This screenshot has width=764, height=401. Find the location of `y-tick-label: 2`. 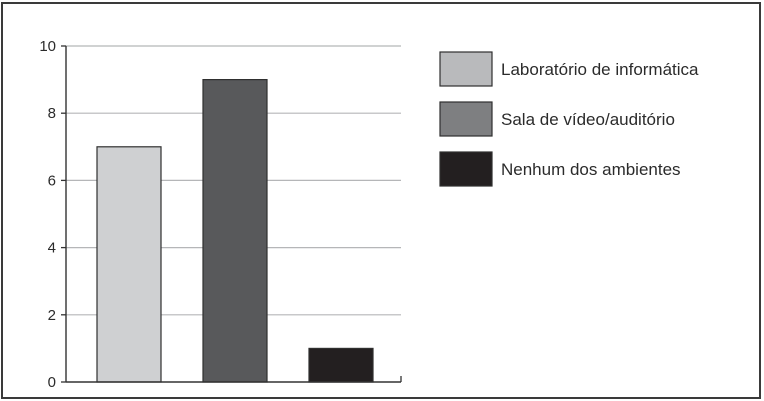

y-tick-label: 2 is located at coordinates (52, 315).